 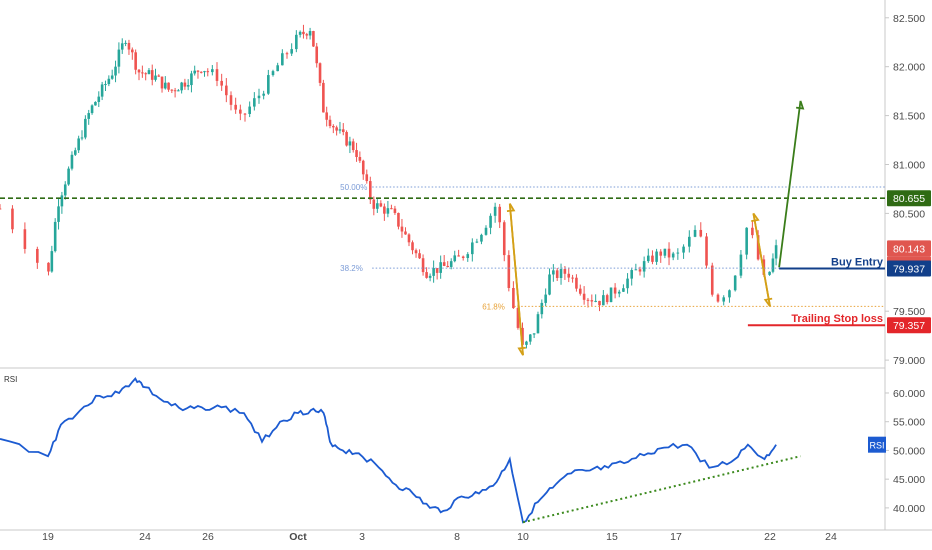 I want to click on rsi-tick-label: 40.000, so click(x=909, y=509).